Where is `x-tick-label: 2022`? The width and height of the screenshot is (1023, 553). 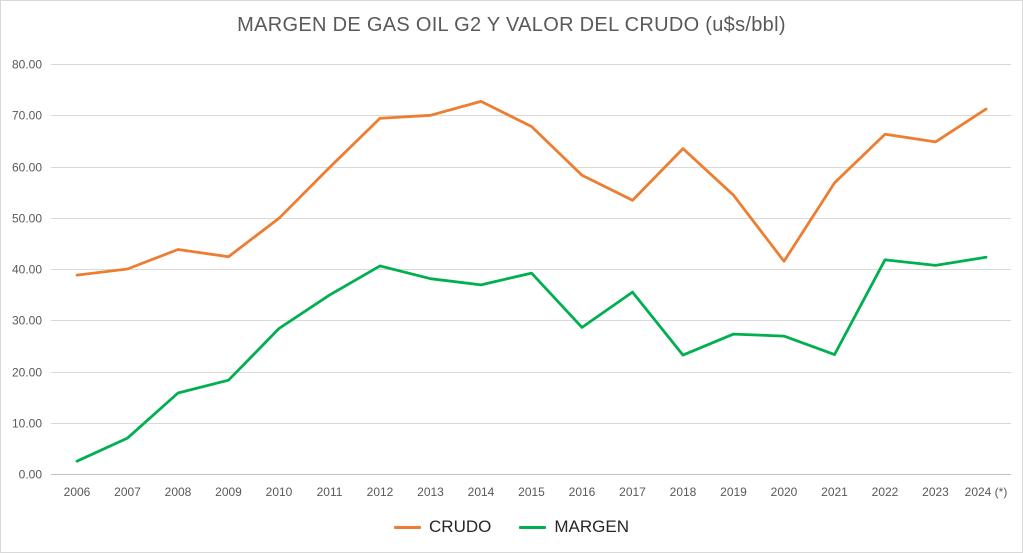
x-tick-label: 2022 is located at coordinates (885, 492).